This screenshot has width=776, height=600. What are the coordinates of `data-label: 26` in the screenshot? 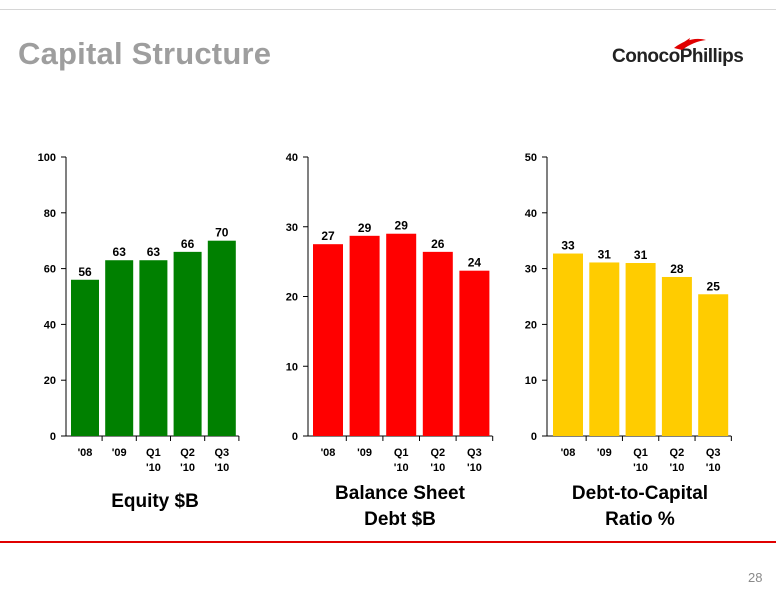 It's located at (438, 244).